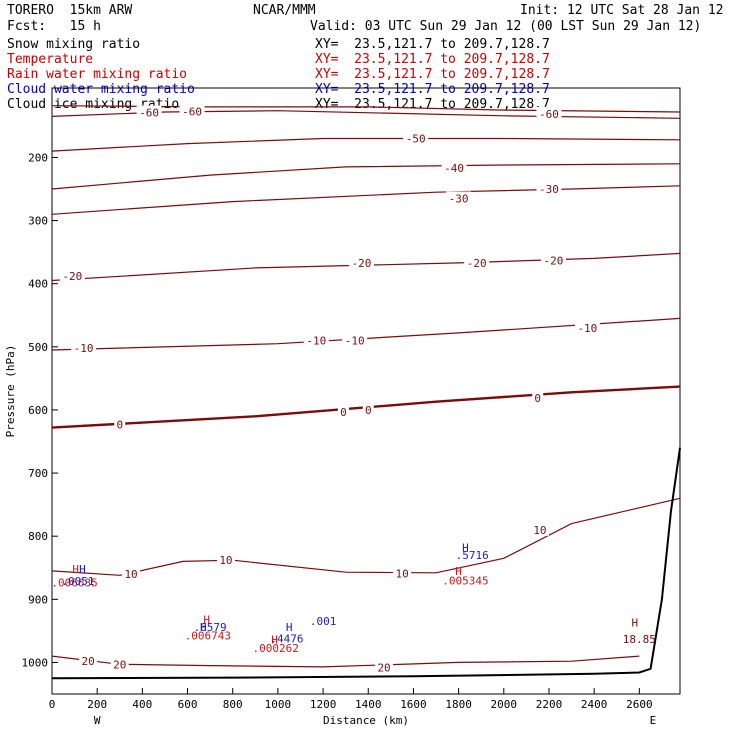 This screenshot has height=740, width=740. I want to click on legend-label-cloud-water: Cloud water mixing ratio, so click(101, 89).